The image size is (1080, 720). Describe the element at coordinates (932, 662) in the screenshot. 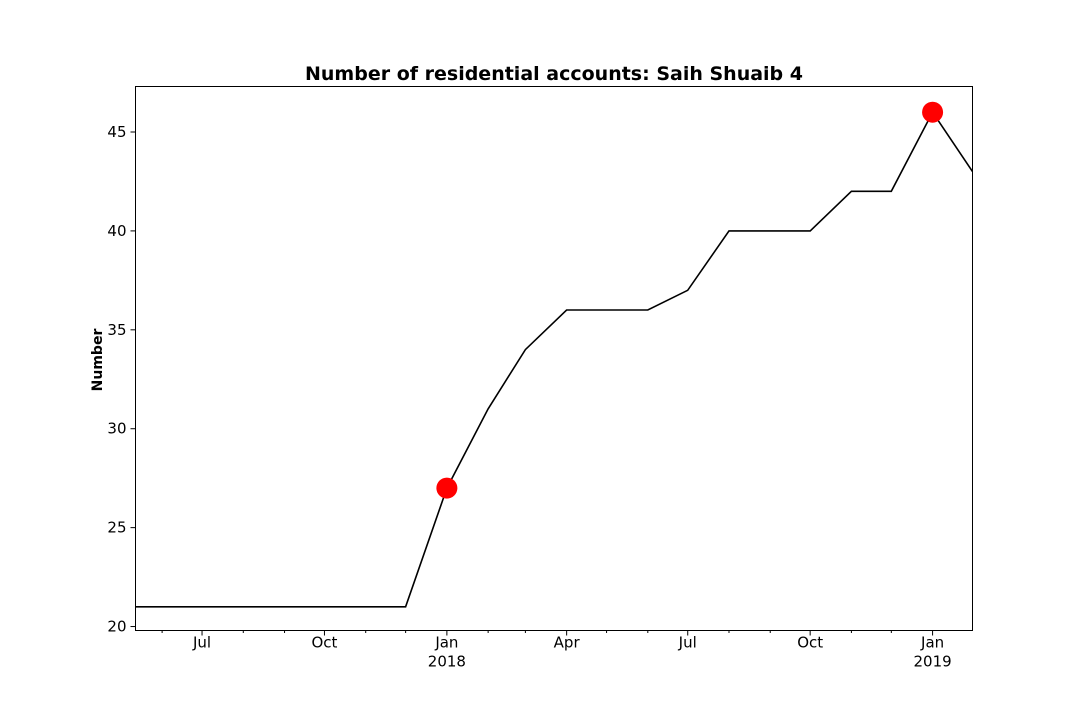

I see `x-tick-year-label: 2019` at that location.